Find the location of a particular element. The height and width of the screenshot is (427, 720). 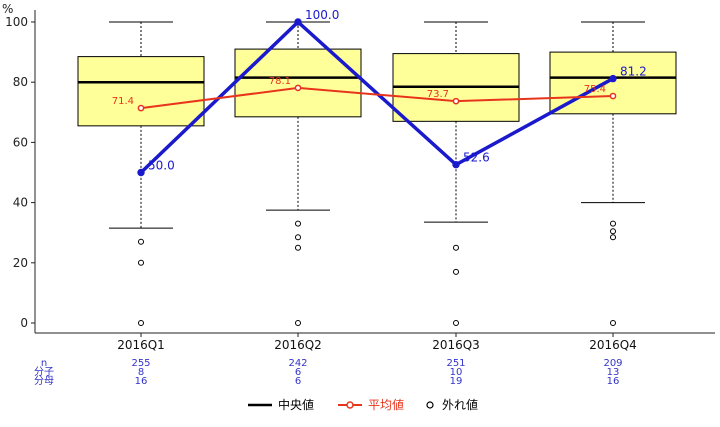

mean-series-label: 75.4 is located at coordinates (595, 89).